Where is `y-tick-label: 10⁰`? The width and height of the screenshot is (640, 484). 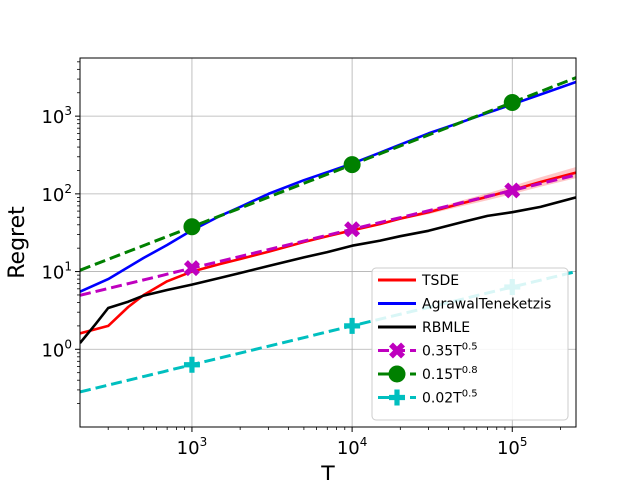 y-tick-label: 10⁰ is located at coordinates (56, 349).